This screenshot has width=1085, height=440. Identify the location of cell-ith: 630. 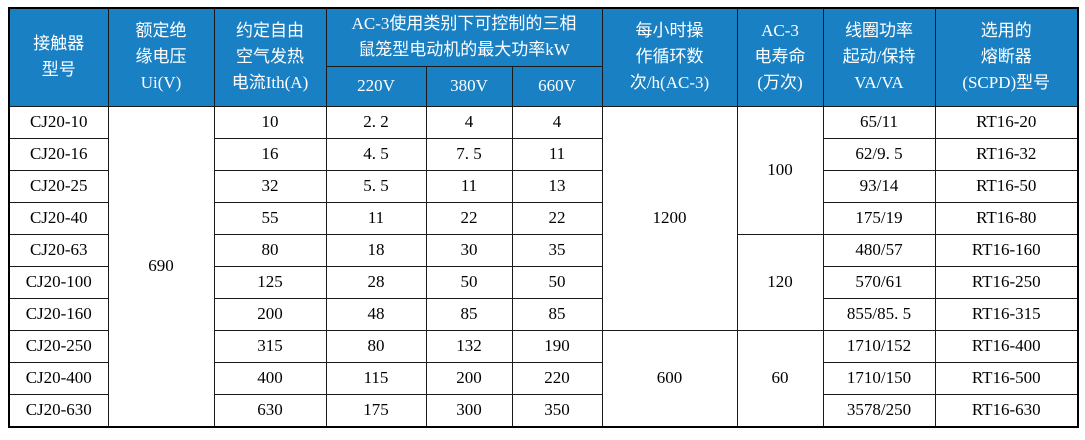
(270, 410).